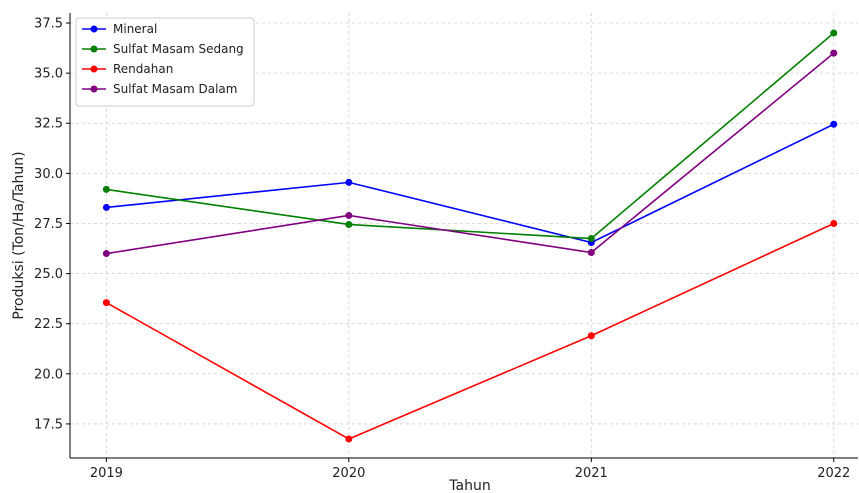 This screenshot has height=493, width=859. Describe the element at coordinates (470, 469) in the screenshot. I see `x-ticks: 2019 2020 2021 2022` at that location.